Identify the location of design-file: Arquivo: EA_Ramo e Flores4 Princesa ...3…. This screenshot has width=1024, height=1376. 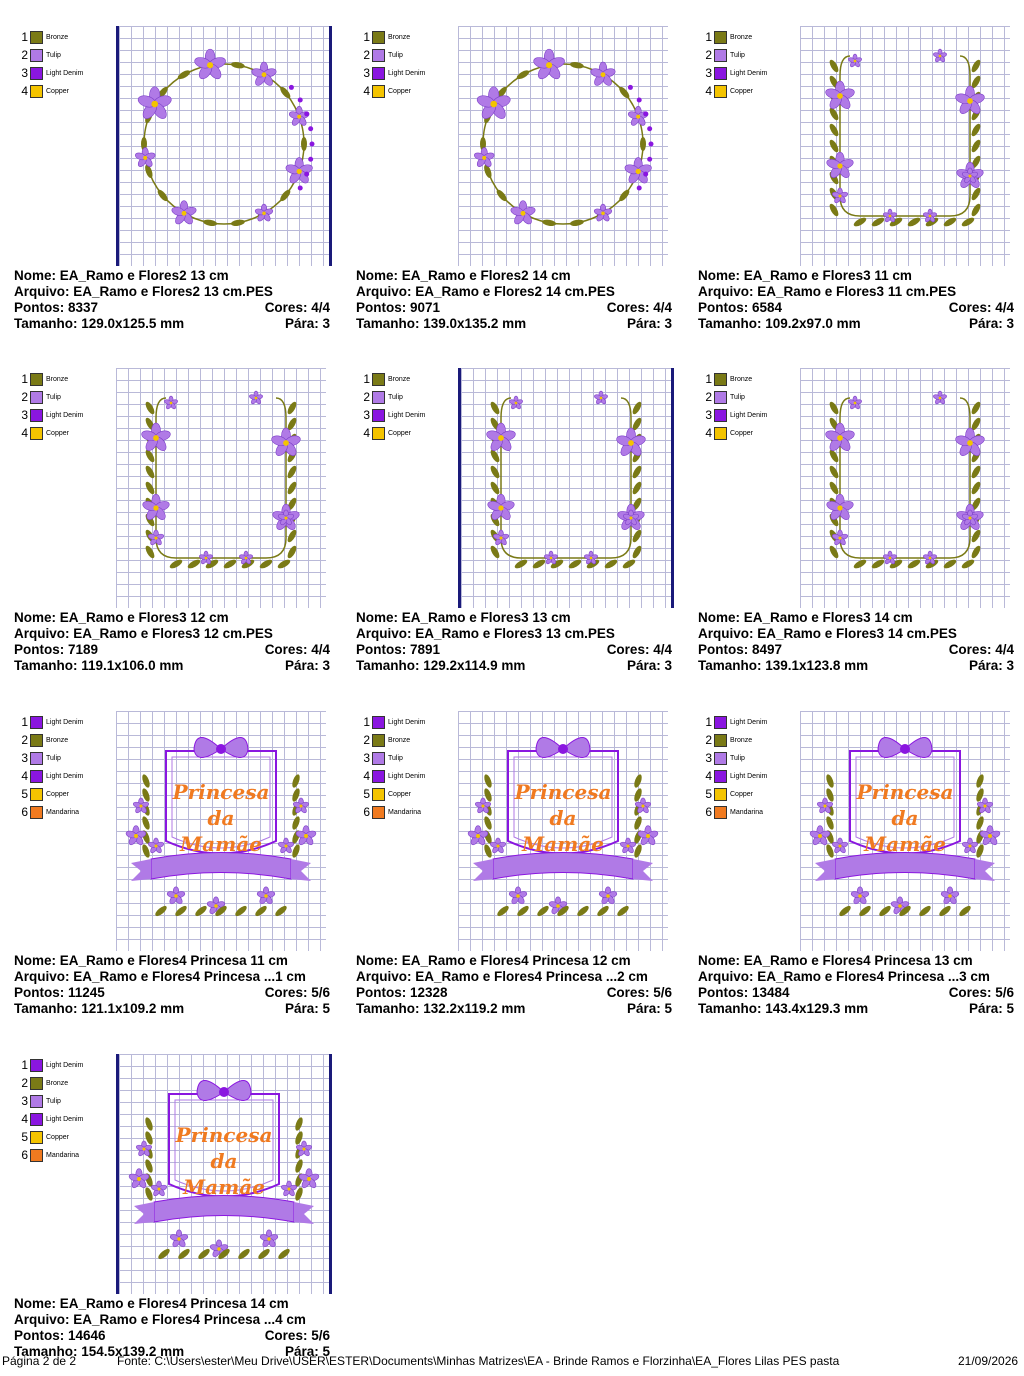
(844, 977).